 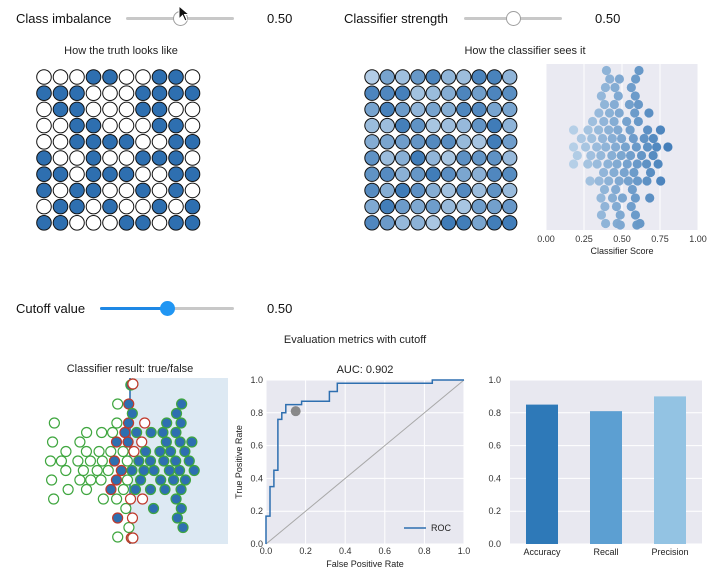 What do you see at coordinates (280, 18) in the screenshot?
I see `class-imbalance-value: 0.50` at bounding box center [280, 18].